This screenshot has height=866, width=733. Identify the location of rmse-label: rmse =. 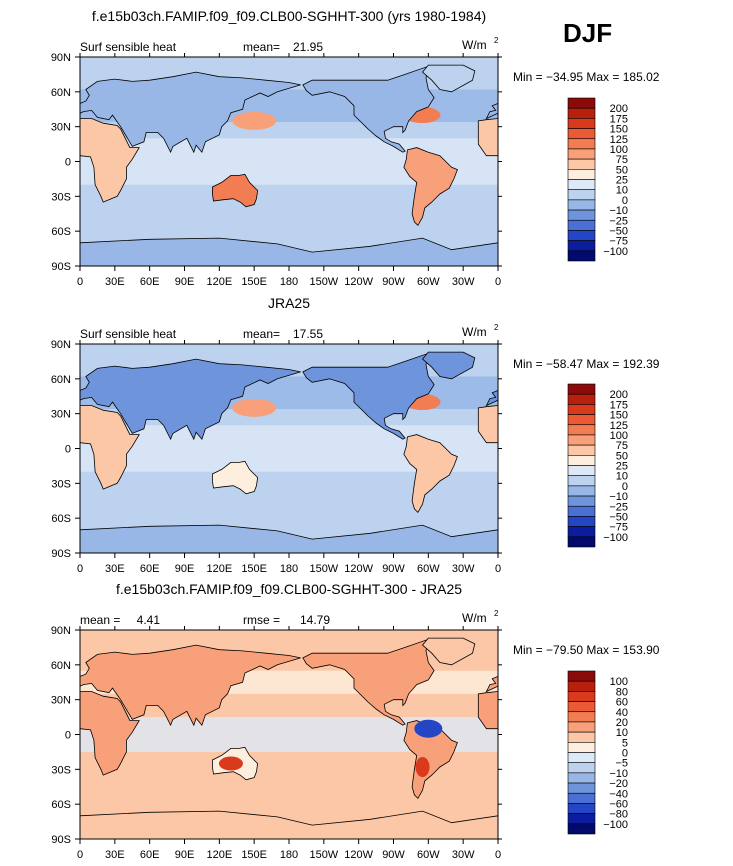
(261, 620).